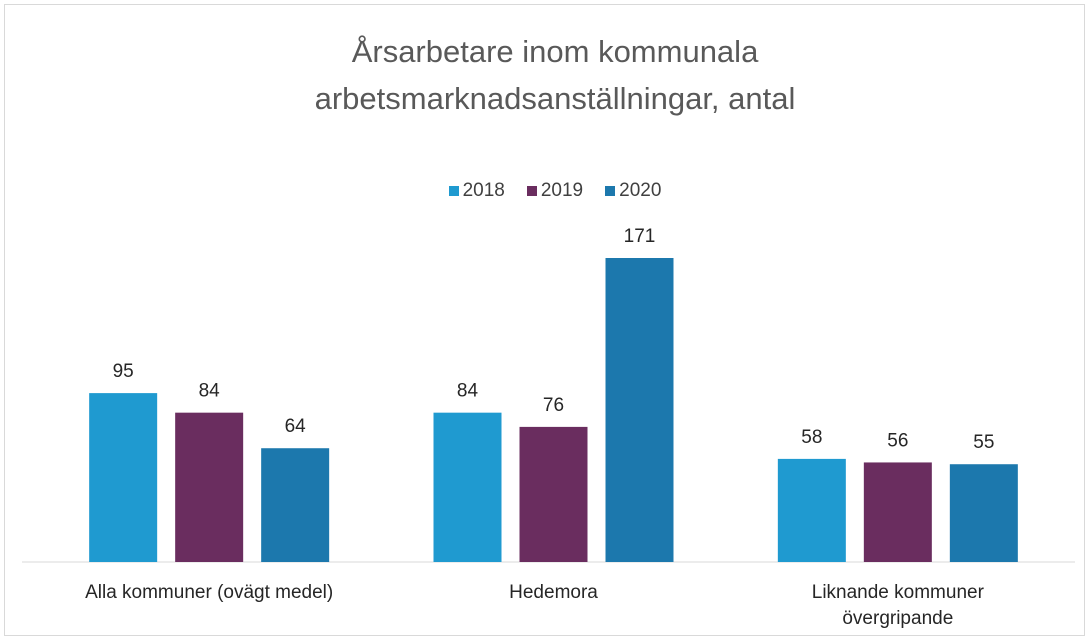 The height and width of the screenshot is (638, 1091). What do you see at coordinates (897, 440) in the screenshot?
I see `data-label: 56` at bounding box center [897, 440].